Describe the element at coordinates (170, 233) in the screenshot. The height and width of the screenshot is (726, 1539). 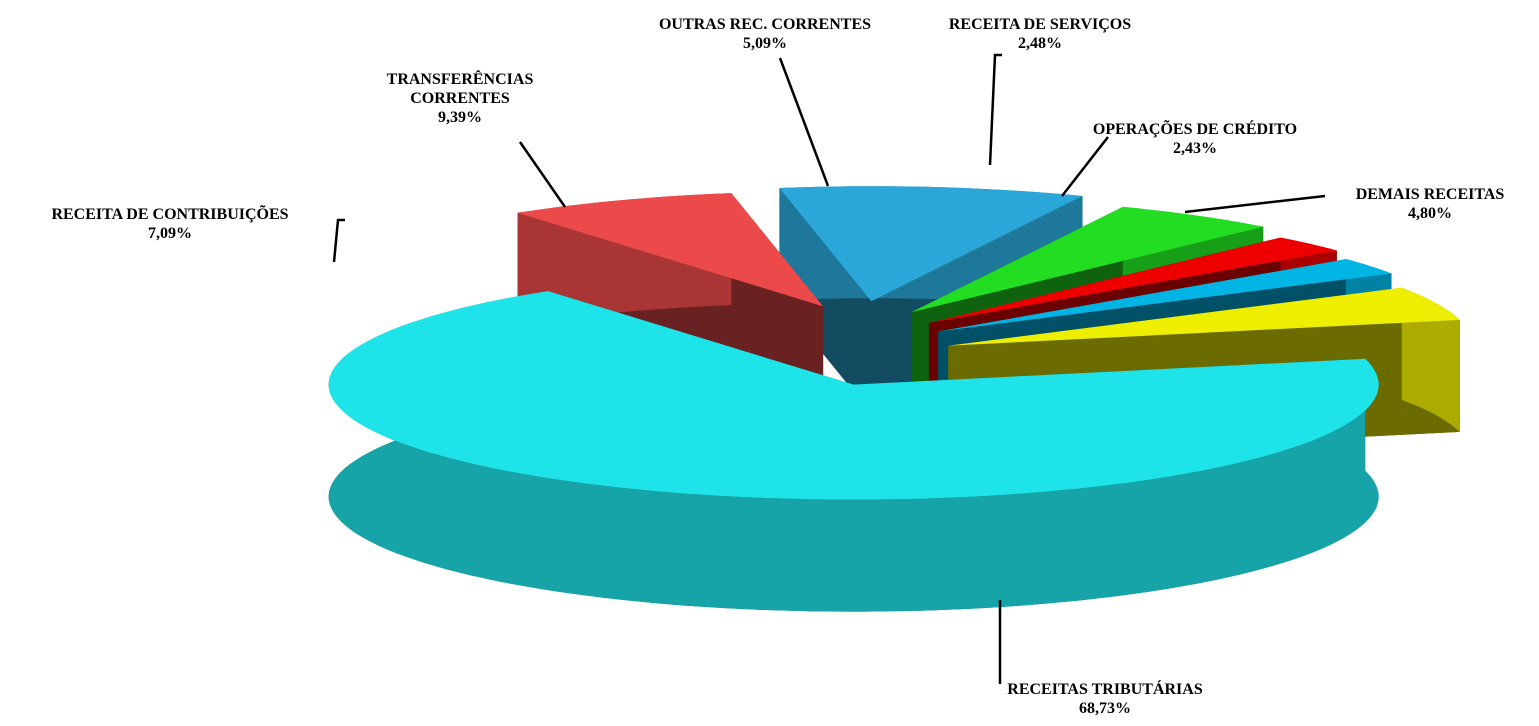
I see `slice-value: 7,09%` at that location.